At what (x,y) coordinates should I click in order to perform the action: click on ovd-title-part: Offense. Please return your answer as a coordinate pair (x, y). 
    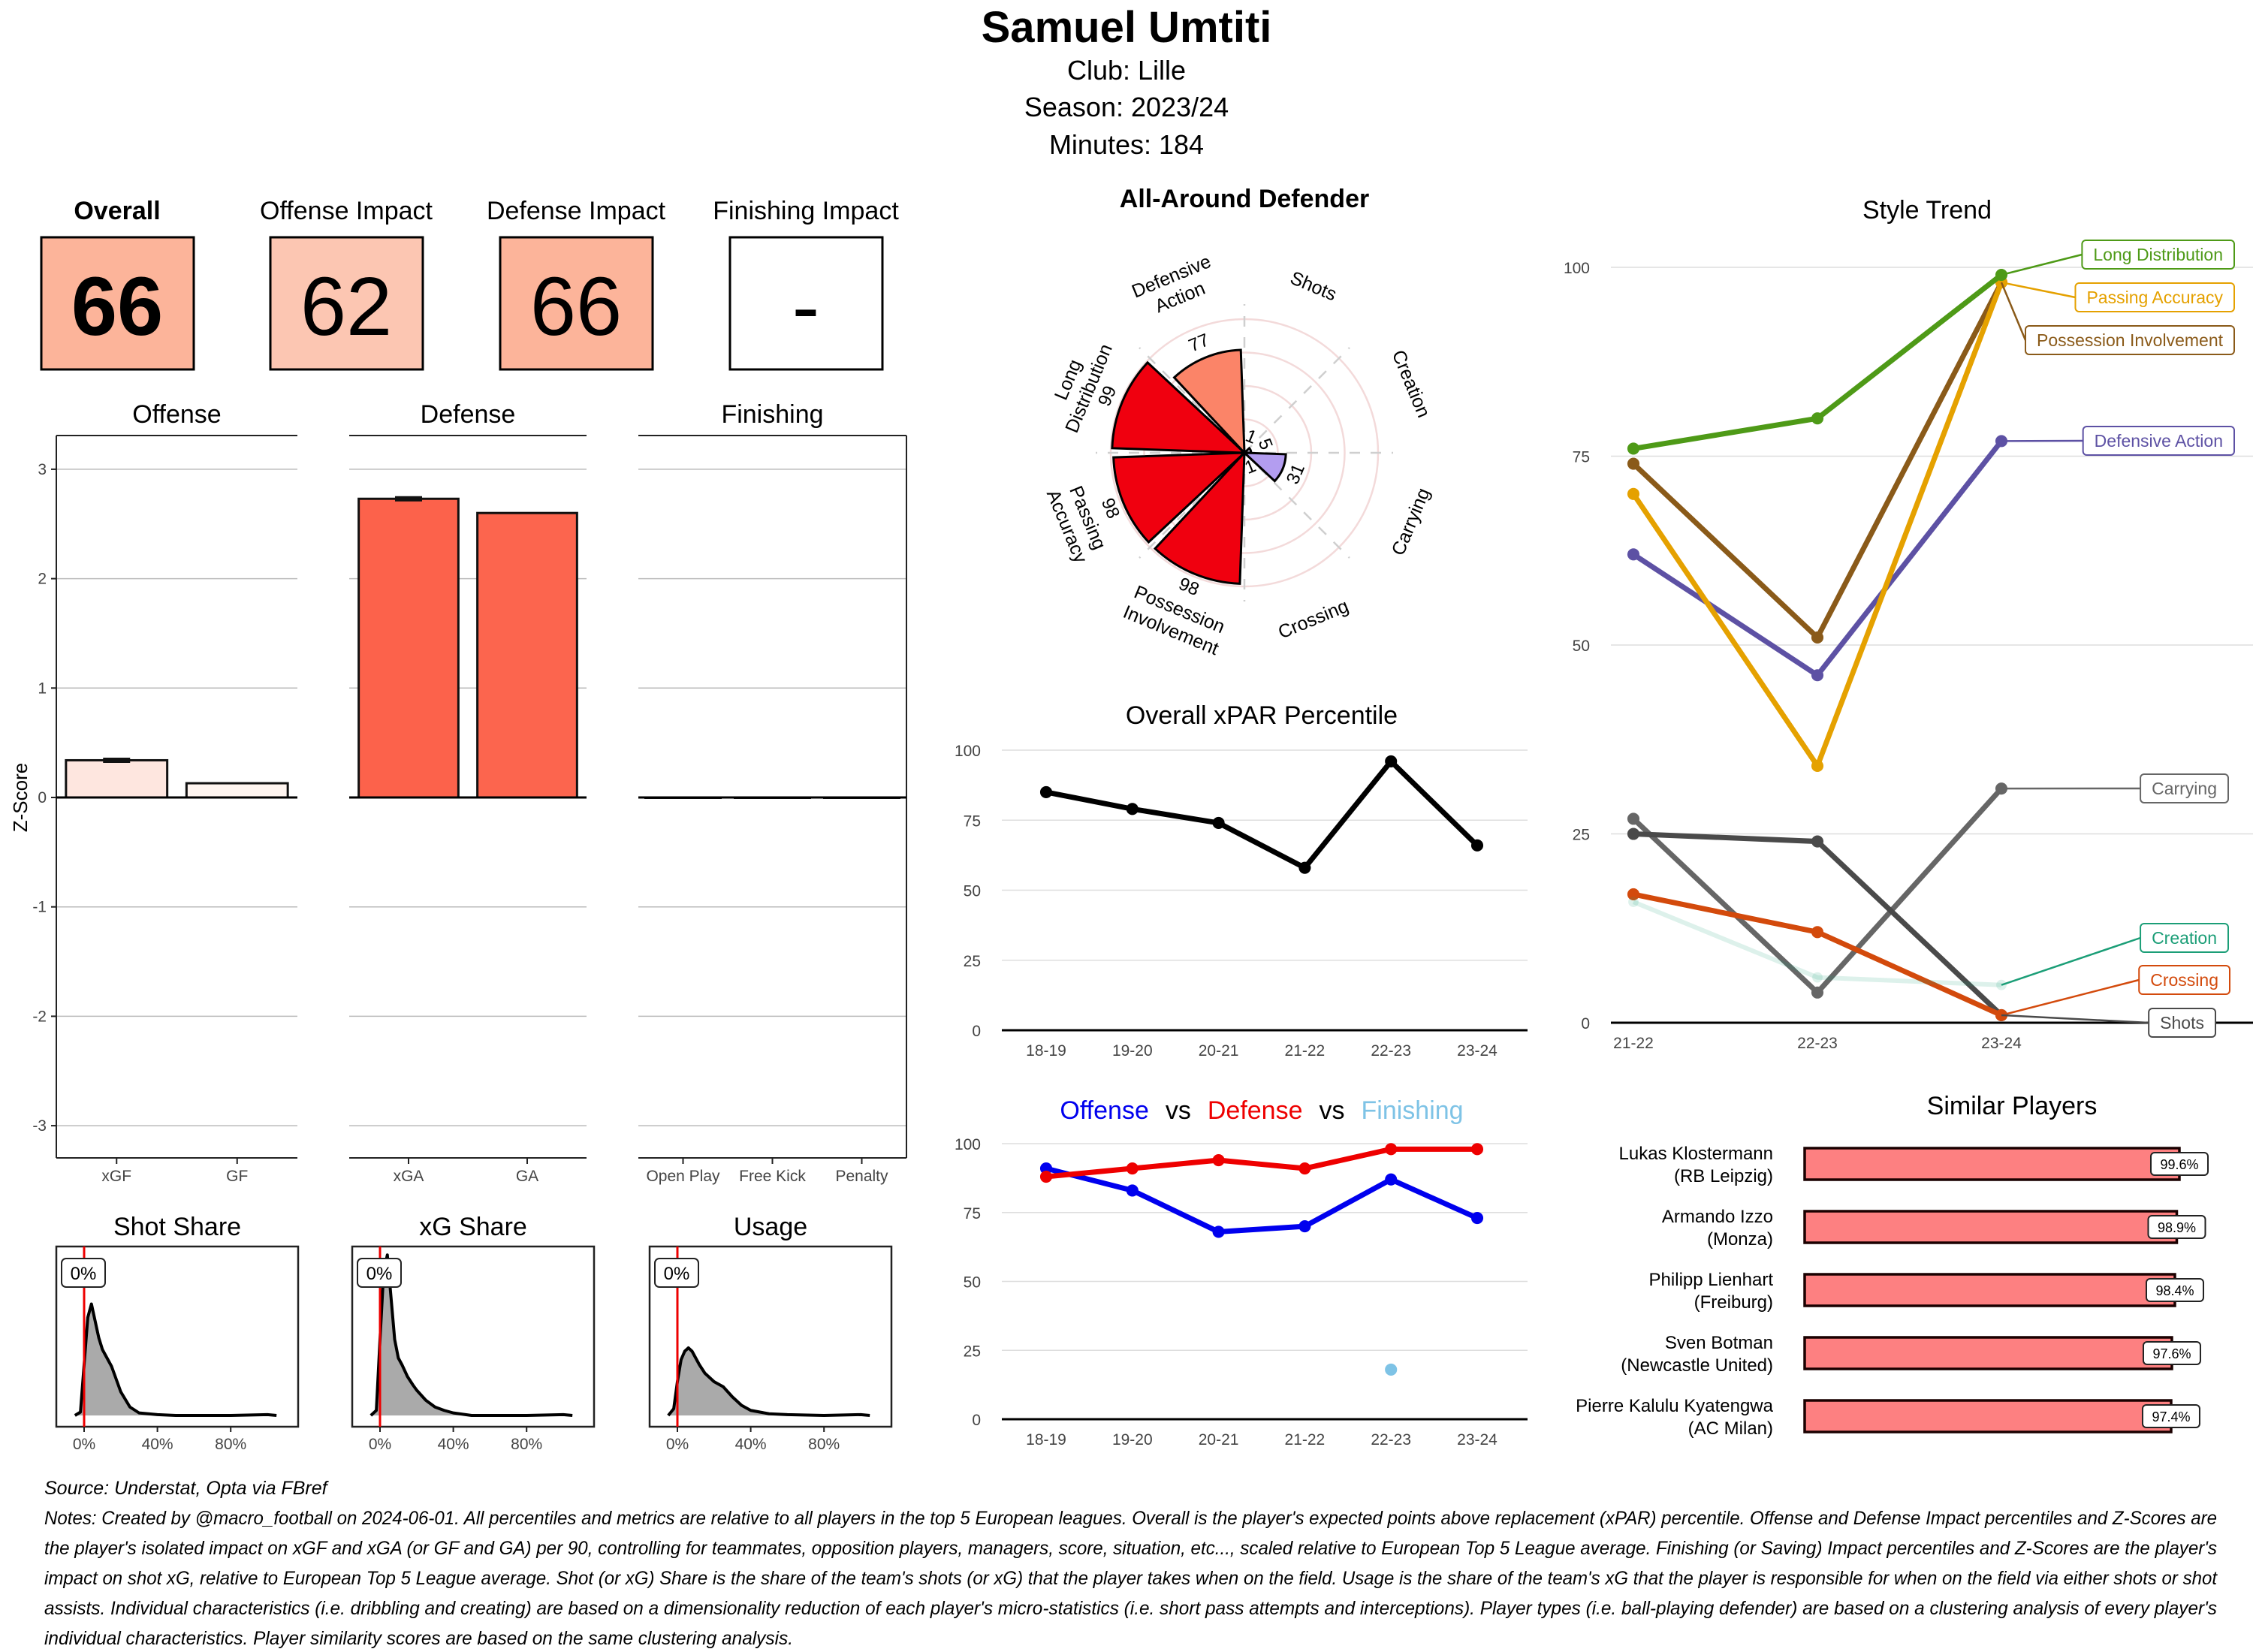
    Looking at the image, I should click on (1104, 1110).